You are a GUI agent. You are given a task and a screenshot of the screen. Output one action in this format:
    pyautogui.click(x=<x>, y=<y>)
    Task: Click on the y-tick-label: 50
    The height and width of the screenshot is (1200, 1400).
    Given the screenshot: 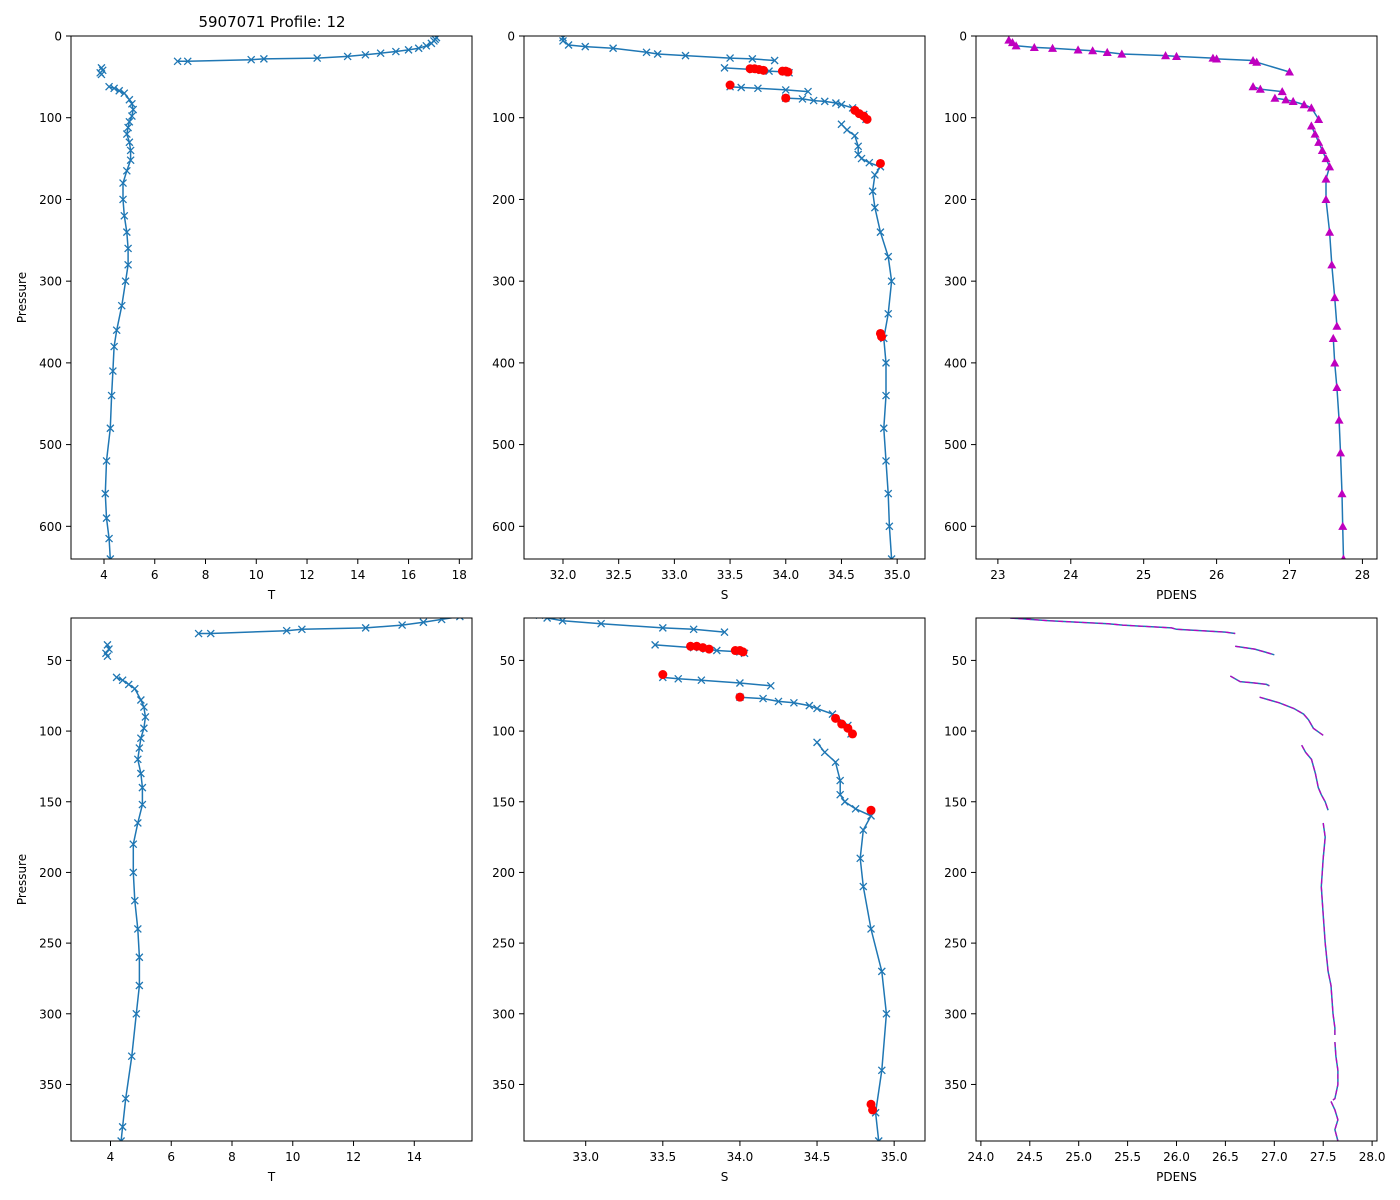 What is the action you would take?
    pyautogui.click(x=54, y=661)
    